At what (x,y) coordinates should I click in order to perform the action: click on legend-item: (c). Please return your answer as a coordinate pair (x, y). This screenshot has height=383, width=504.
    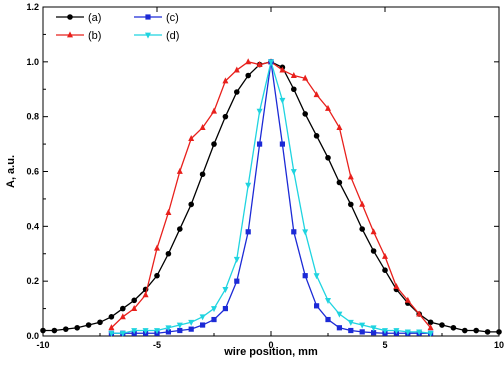
    Looking at the image, I should click on (156, 18).